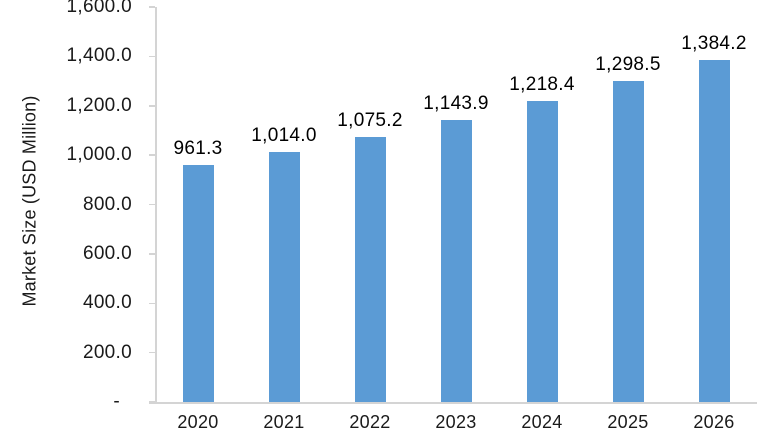 The height and width of the screenshot is (440, 780). Describe the element at coordinates (284, 135) in the screenshot. I see `bar-value-label: 1,014.0` at that location.